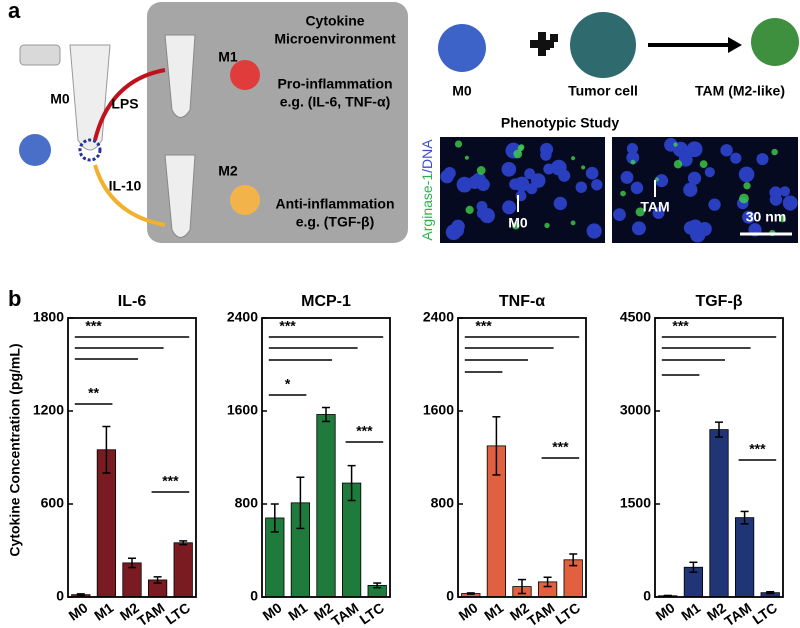  I want to click on x-tick-label: LTC, so click(567, 613).